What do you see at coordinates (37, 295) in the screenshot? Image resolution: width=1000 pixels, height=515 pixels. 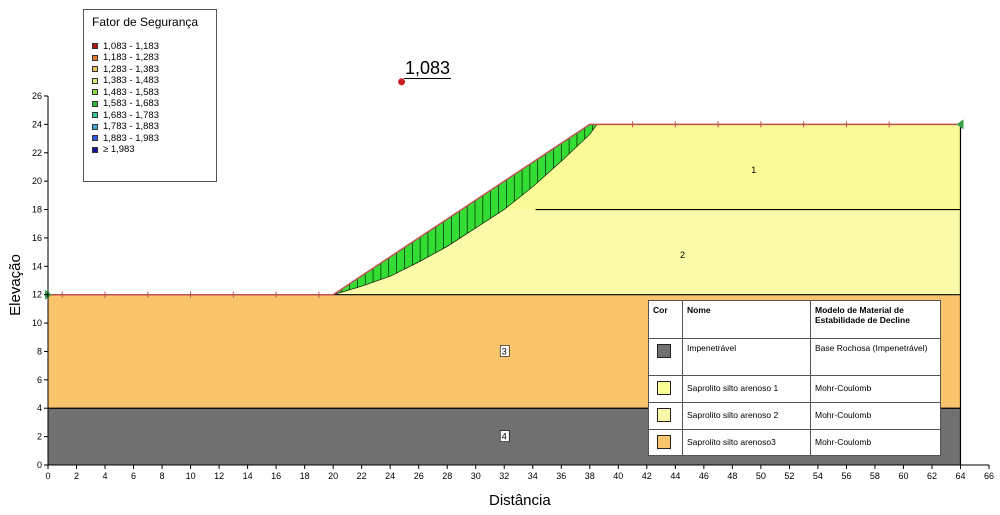 I see `y-tick-label: 12` at bounding box center [37, 295].